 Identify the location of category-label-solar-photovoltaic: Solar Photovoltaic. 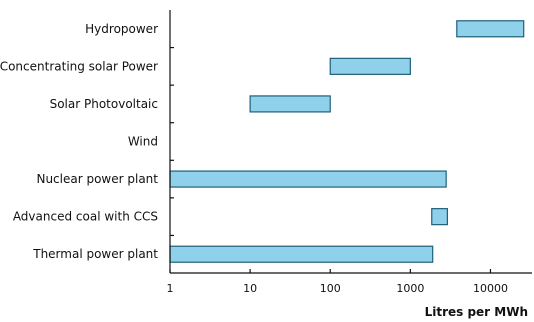
(104, 104).